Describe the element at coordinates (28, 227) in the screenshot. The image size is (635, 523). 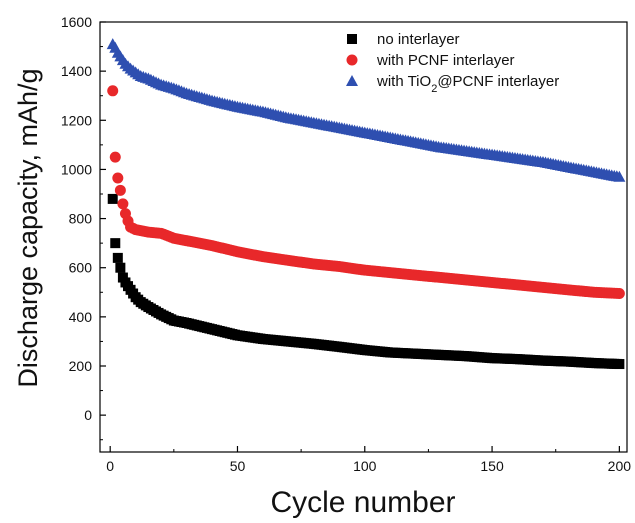
I see `y-axis-label: Discharge capacity, mAh/g` at that location.